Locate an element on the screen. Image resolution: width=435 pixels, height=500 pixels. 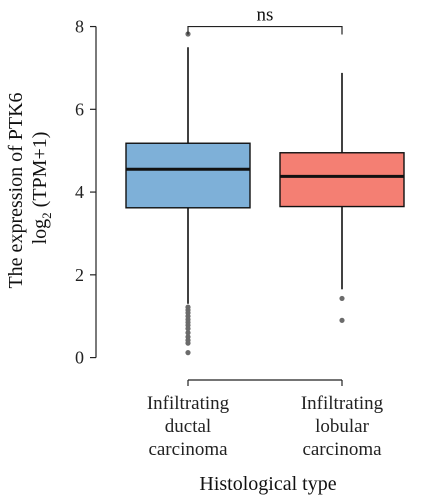
x-tick-label-line: lobular is located at coordinates (342, 426).